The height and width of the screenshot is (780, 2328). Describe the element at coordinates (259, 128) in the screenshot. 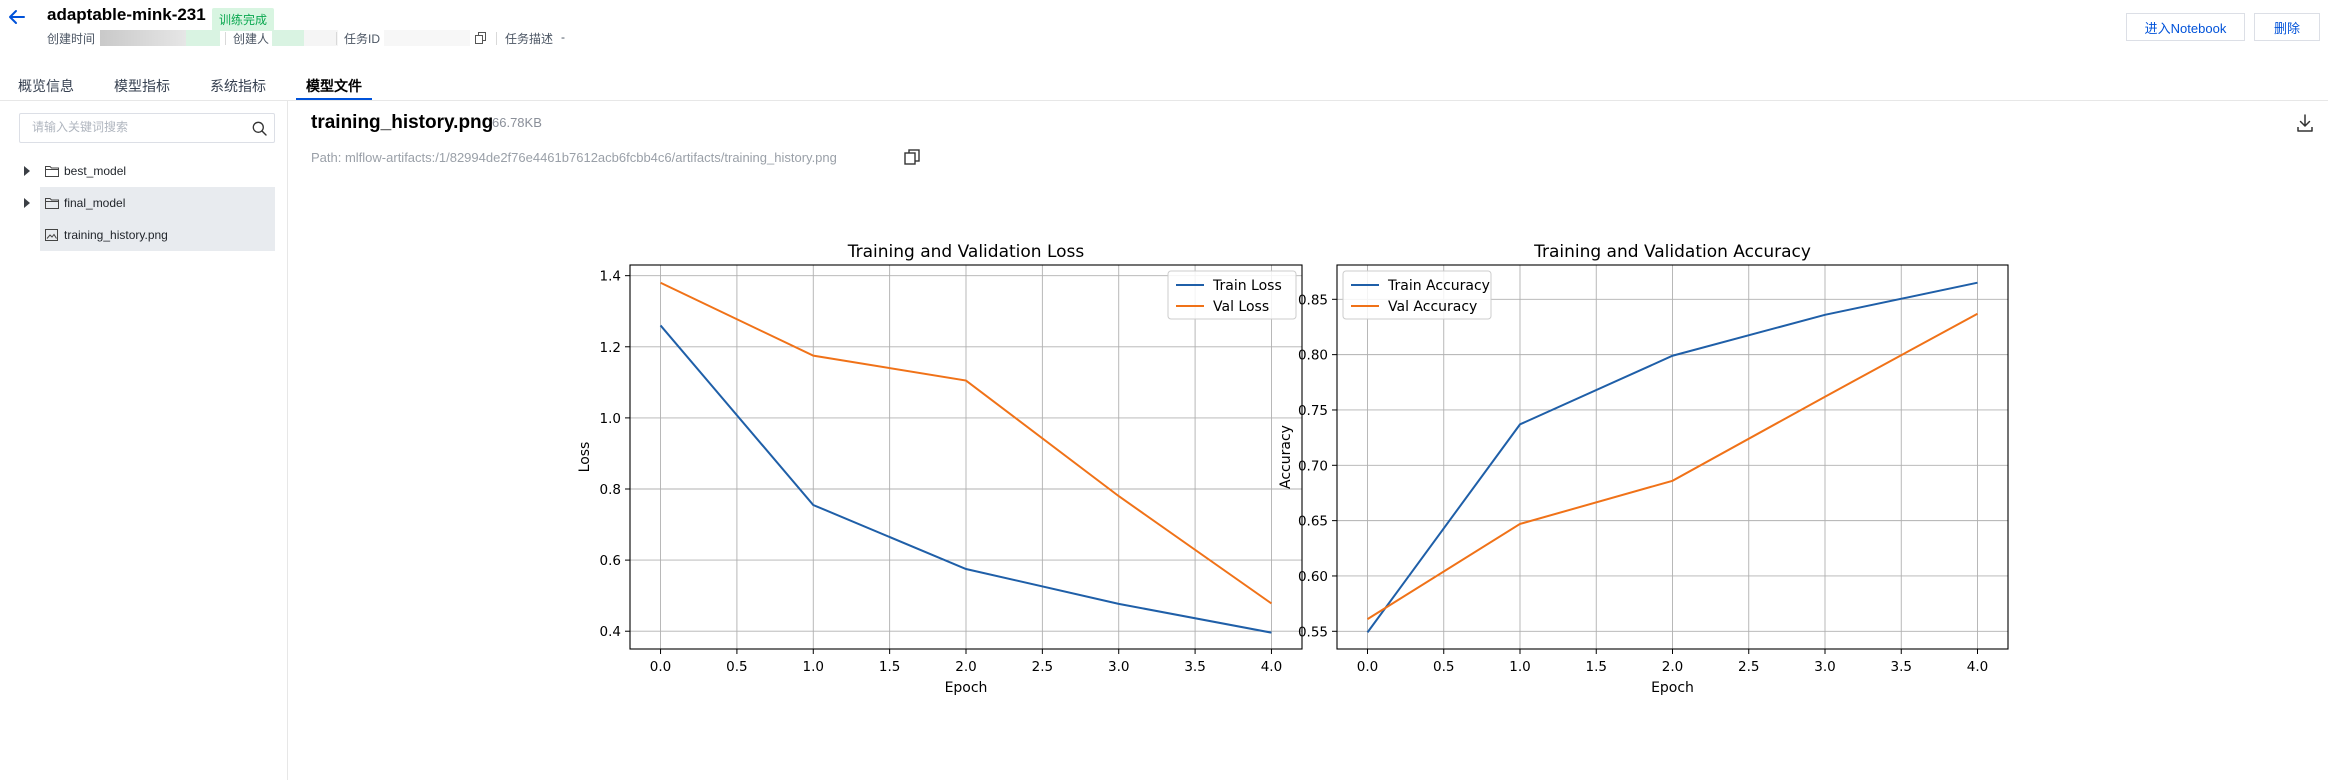

I see `search-icon` at that location.